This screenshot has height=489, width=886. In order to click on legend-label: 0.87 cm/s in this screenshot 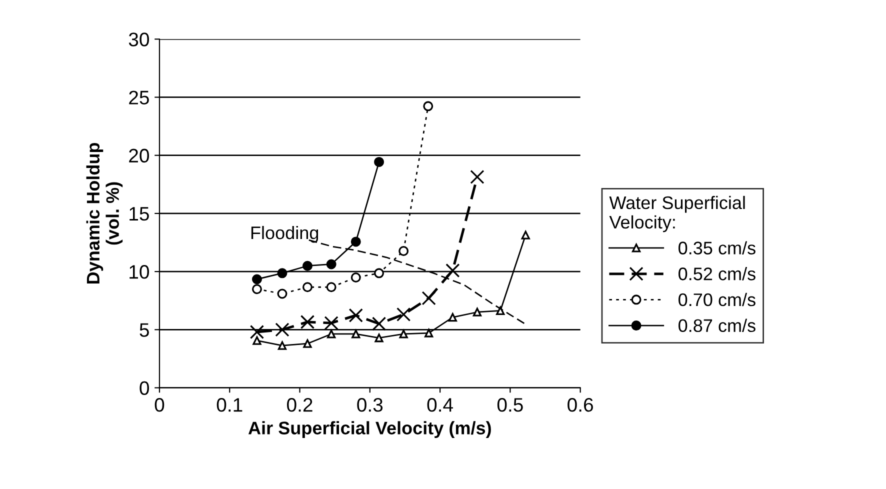, I will do `click(717, 325)`.